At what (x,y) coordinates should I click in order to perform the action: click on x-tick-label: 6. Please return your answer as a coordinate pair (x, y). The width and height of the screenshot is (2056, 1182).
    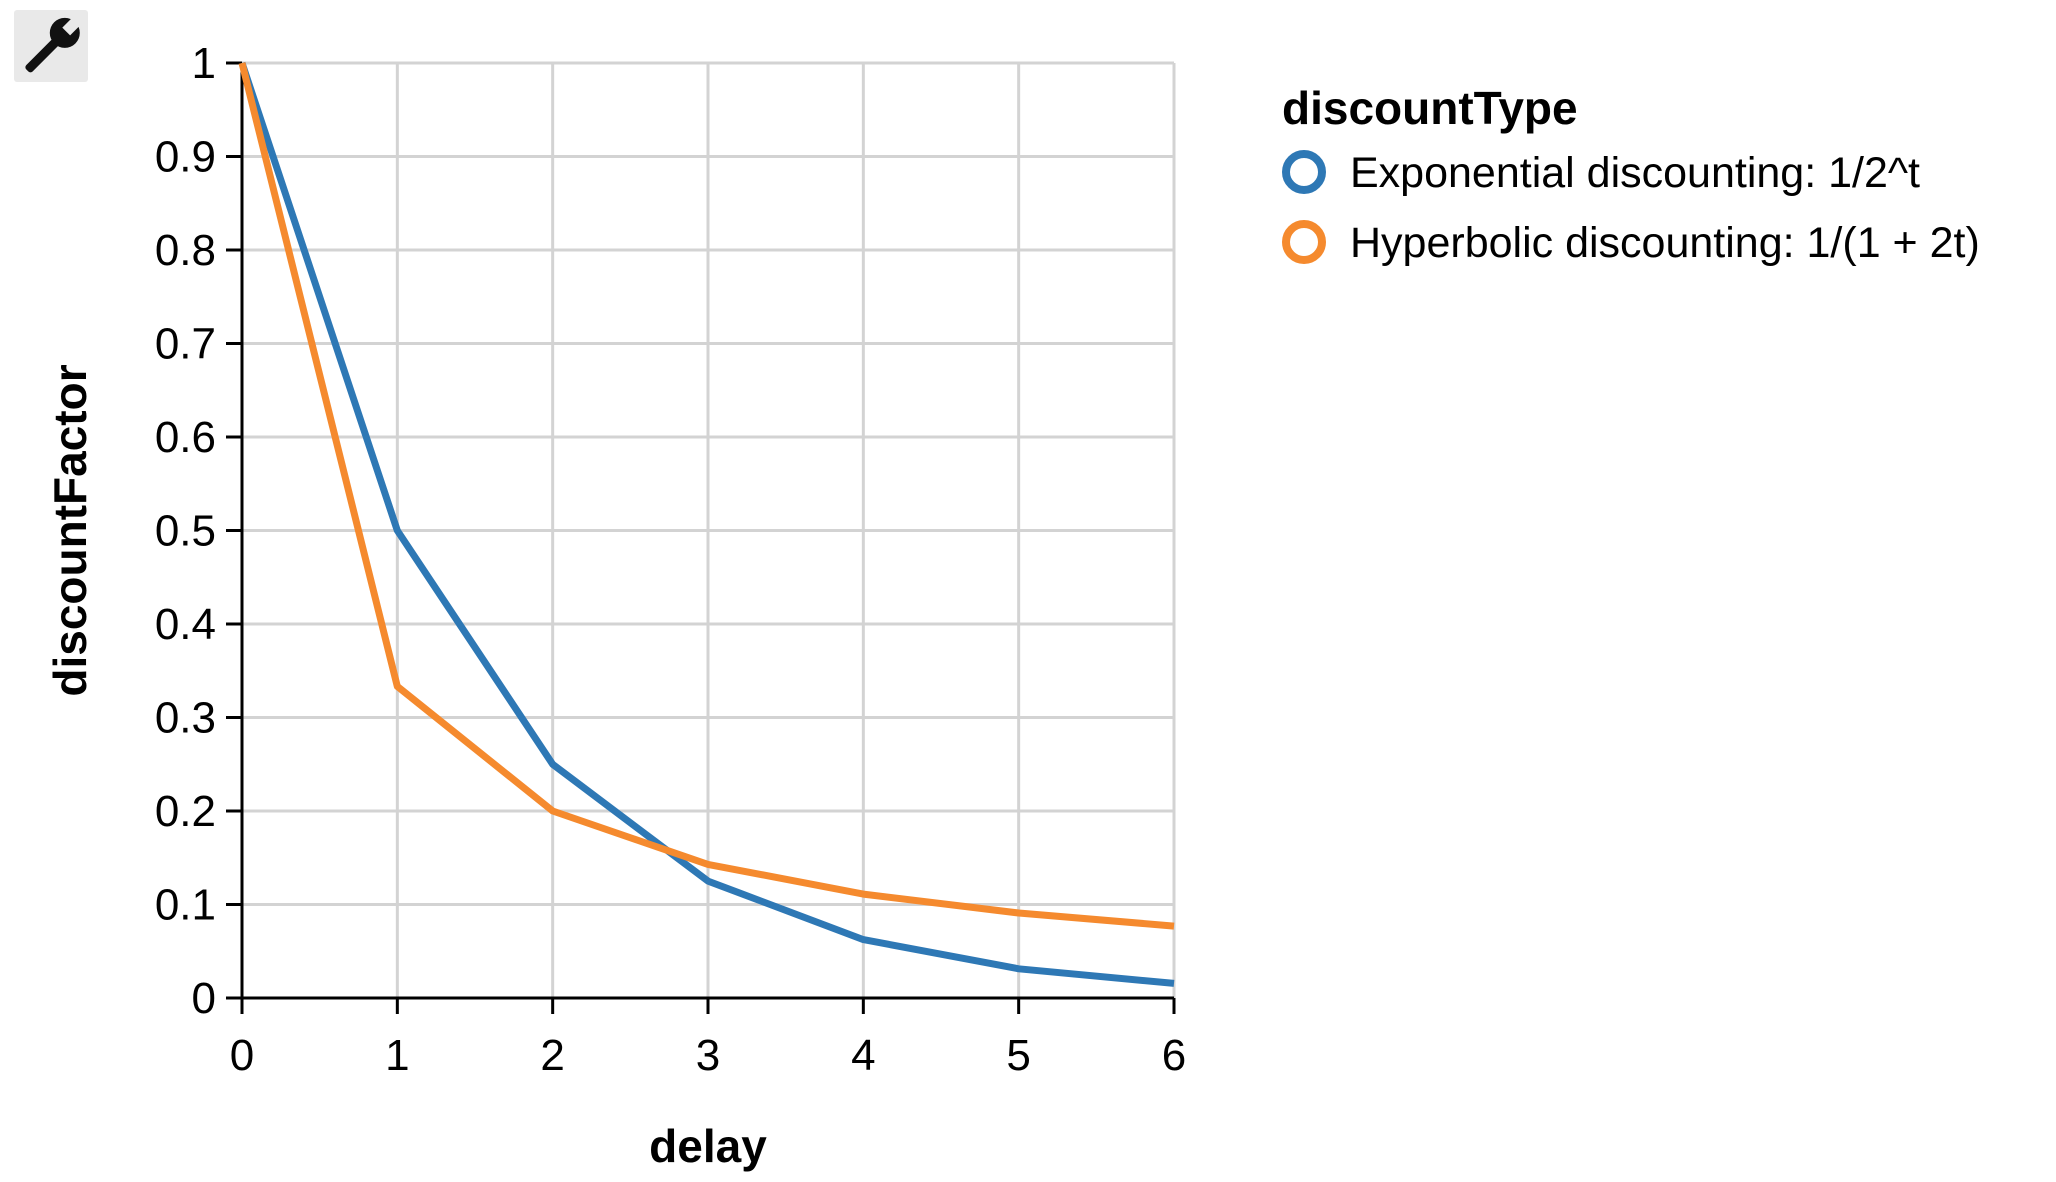
    Looking at the image, I should click on (1174, 1055).